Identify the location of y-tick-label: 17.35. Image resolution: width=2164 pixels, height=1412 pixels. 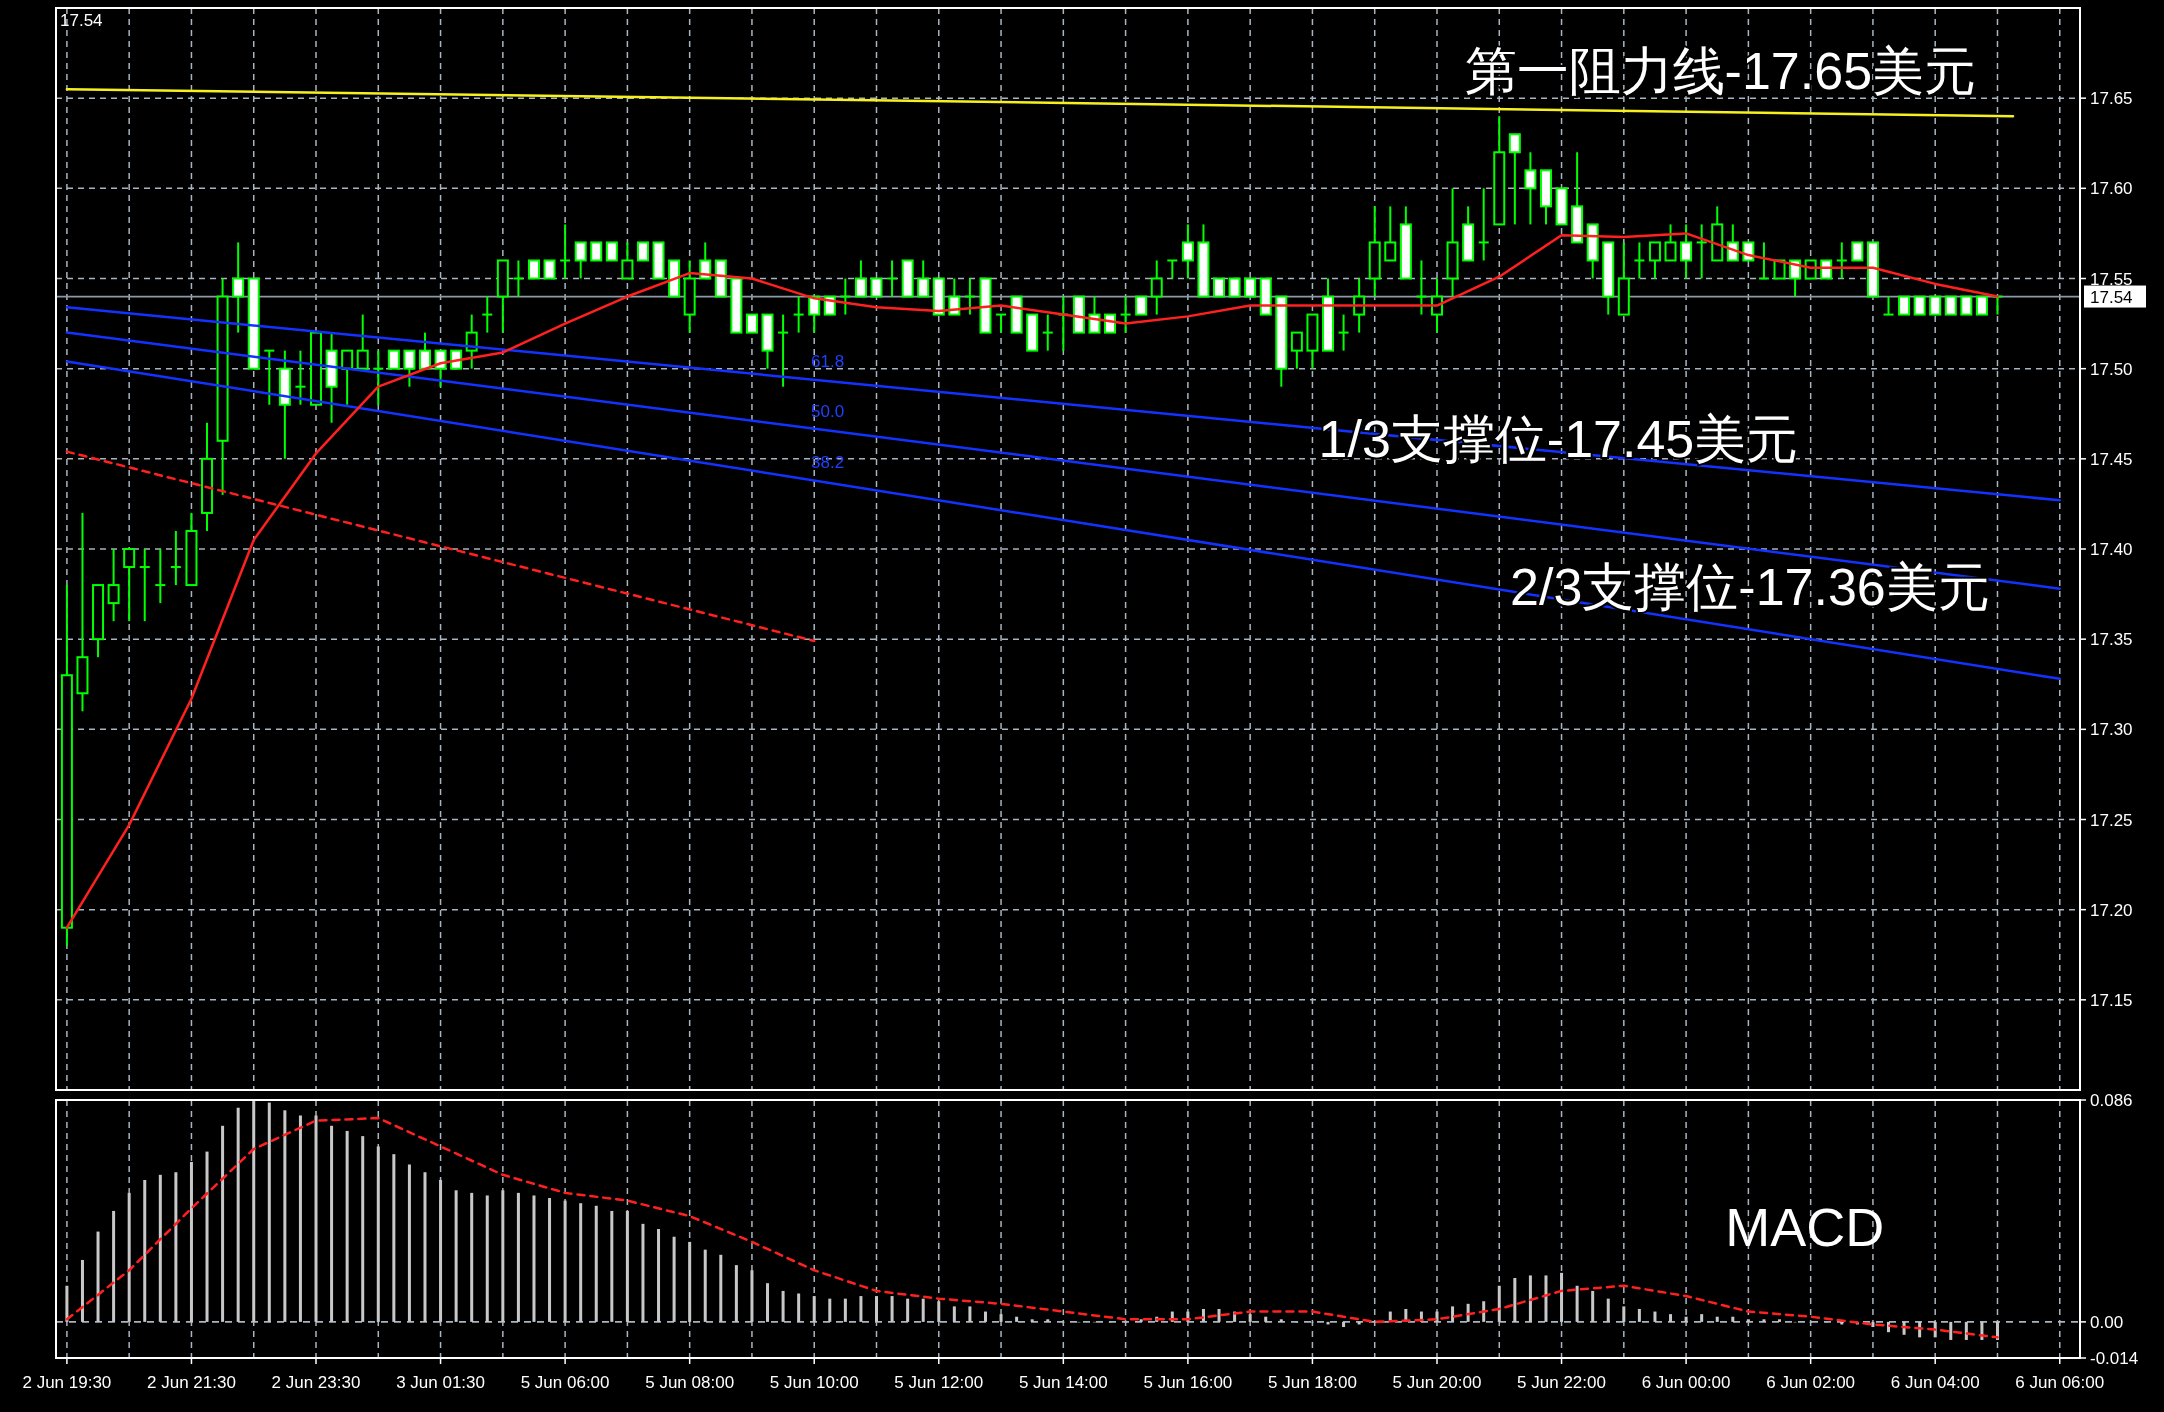
(2111, 640).